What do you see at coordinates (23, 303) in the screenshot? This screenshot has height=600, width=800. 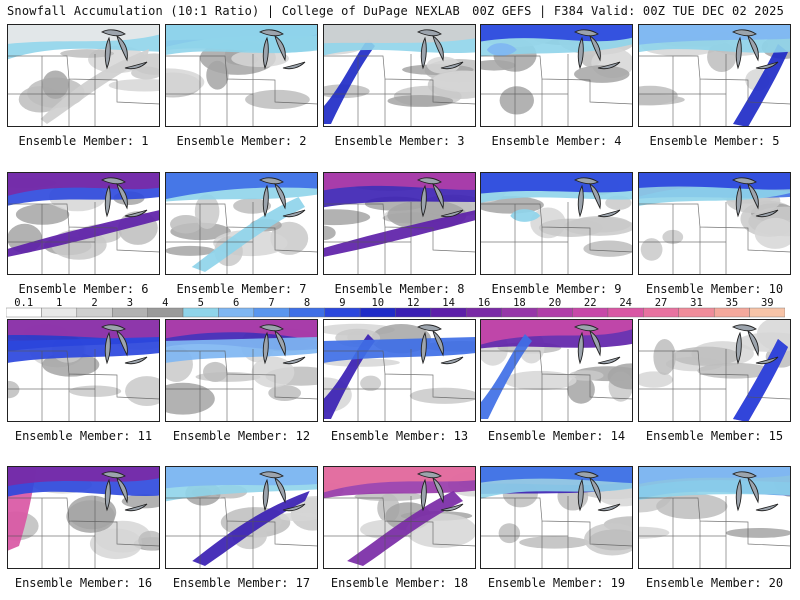 I see `colorbar-tick-label: 0.1` at bounding box center [23, 303].